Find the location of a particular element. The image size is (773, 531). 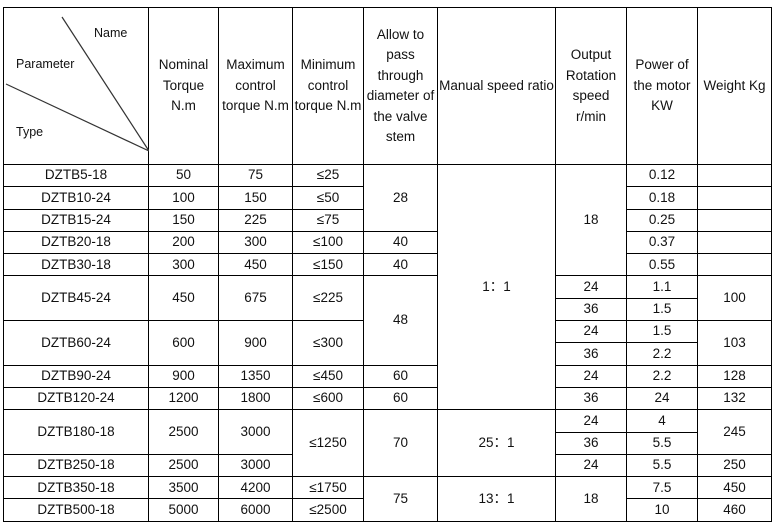

table-cell: 128 is located at coordinates (734, 376).